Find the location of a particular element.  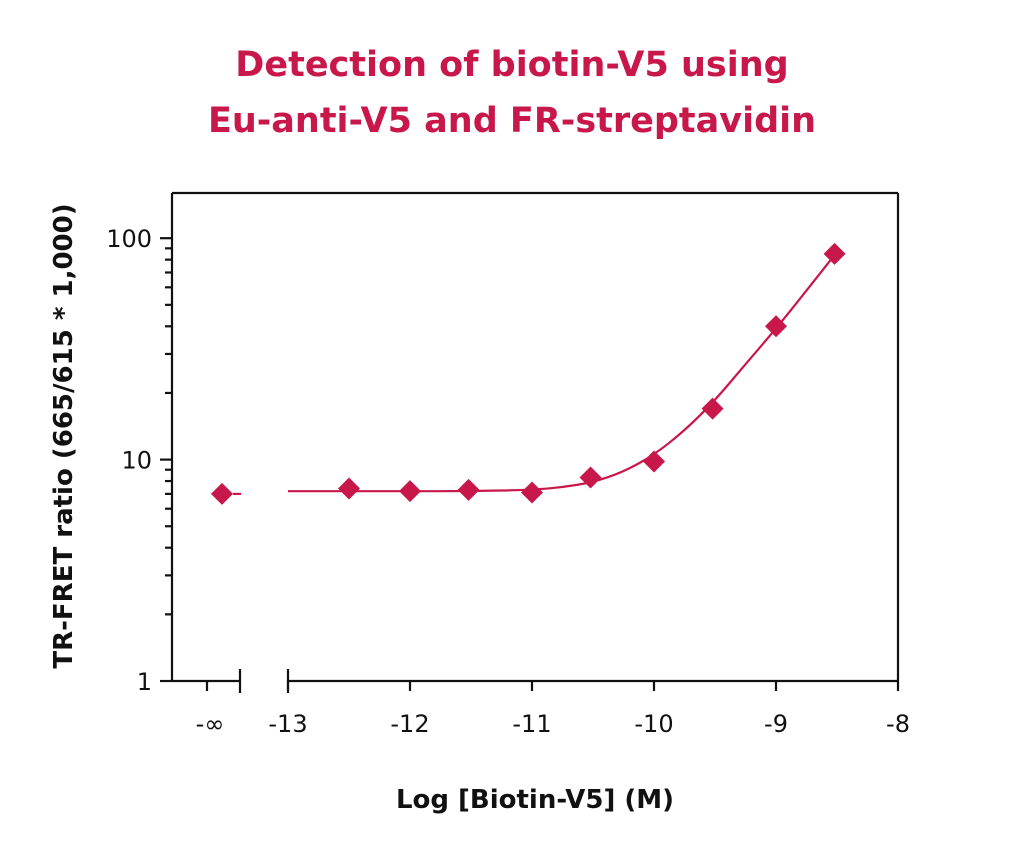

fit-curve is located at coordinates (562, 373).